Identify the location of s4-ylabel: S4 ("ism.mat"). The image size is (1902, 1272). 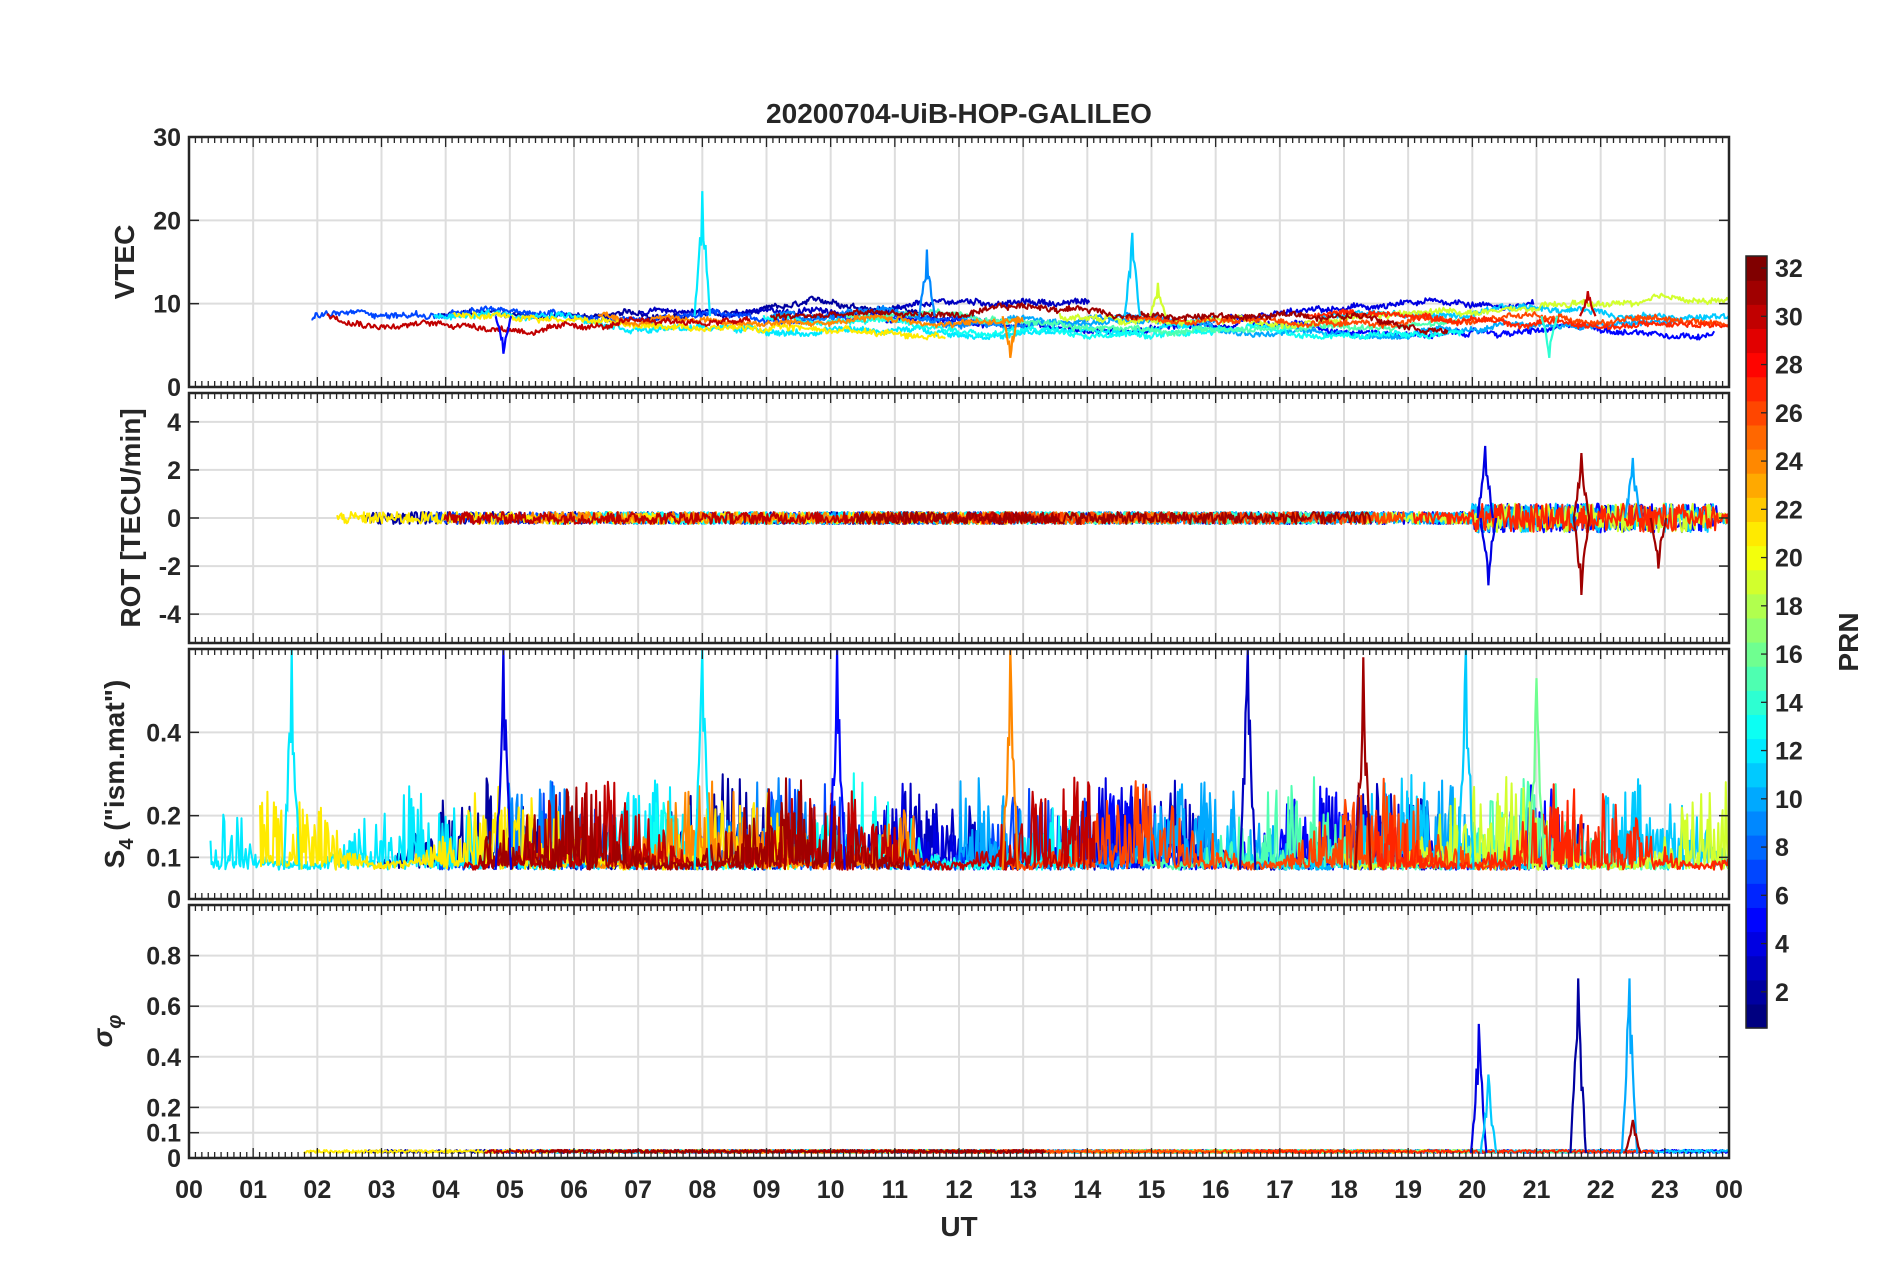
(118, 774).